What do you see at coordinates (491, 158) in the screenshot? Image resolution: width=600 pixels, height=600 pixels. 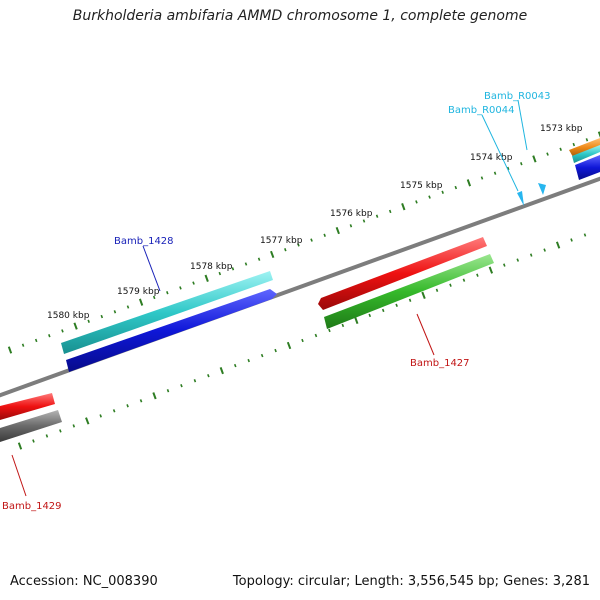 I see `tick-label-1574: 1574 kbp` at bounding box center [491, 158].